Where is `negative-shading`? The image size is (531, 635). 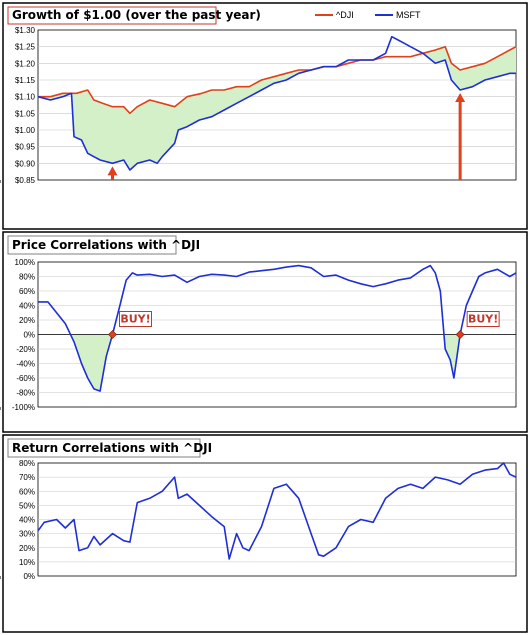
negative-shading is located at coordinates (453, 356).